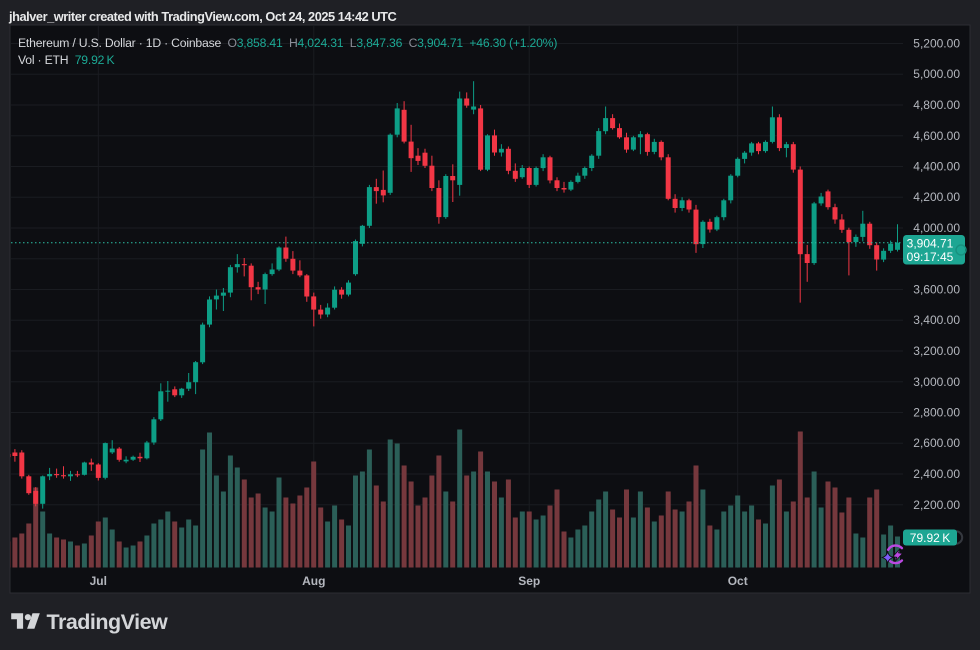 The image size is (980, 650). What do you see at coordinates (936, 136) in the screenshot?
I see `svg-text: 4,600.00` at bounding box center [936, 136].